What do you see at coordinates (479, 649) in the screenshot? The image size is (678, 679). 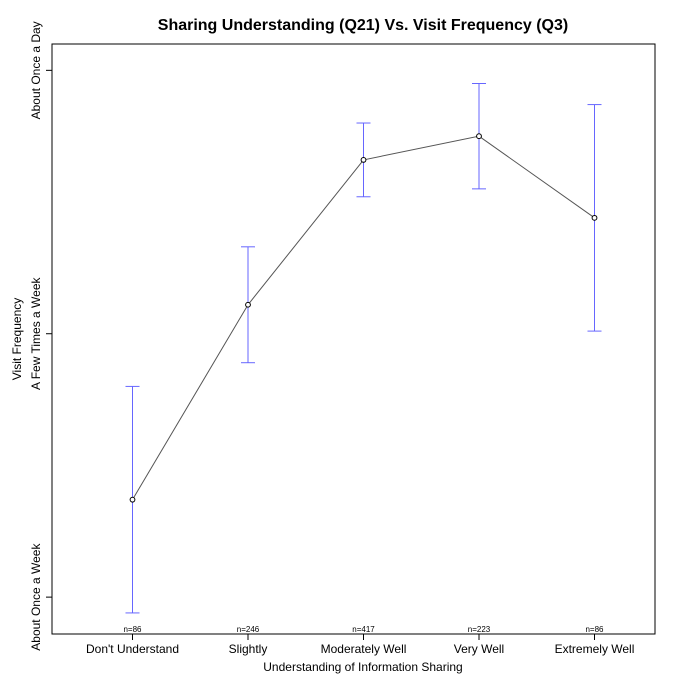 I see `x-tick-label-3: Very Well` at bounding box center [479, 649].